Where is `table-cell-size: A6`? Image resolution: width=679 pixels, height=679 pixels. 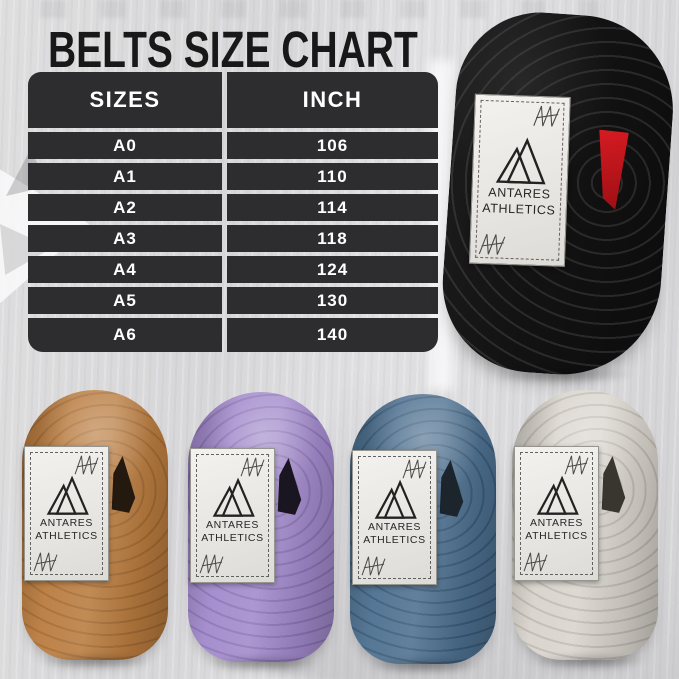
table-cell-size: A6 is located at coordinates (125, 335).